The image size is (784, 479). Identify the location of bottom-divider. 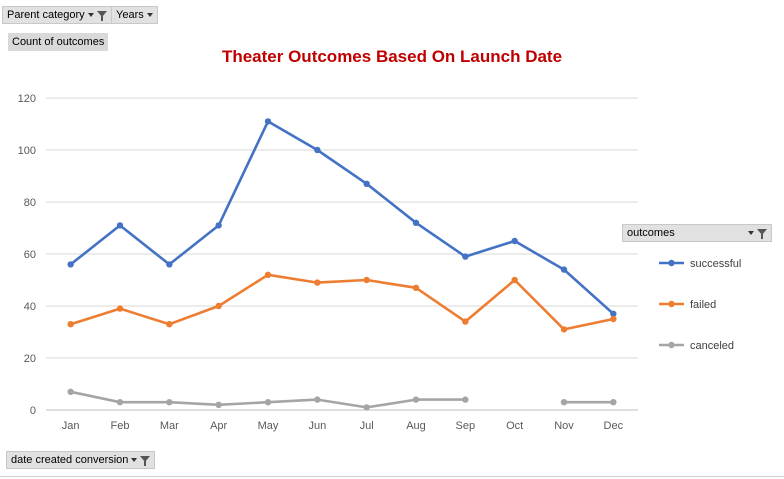
(392, 476).